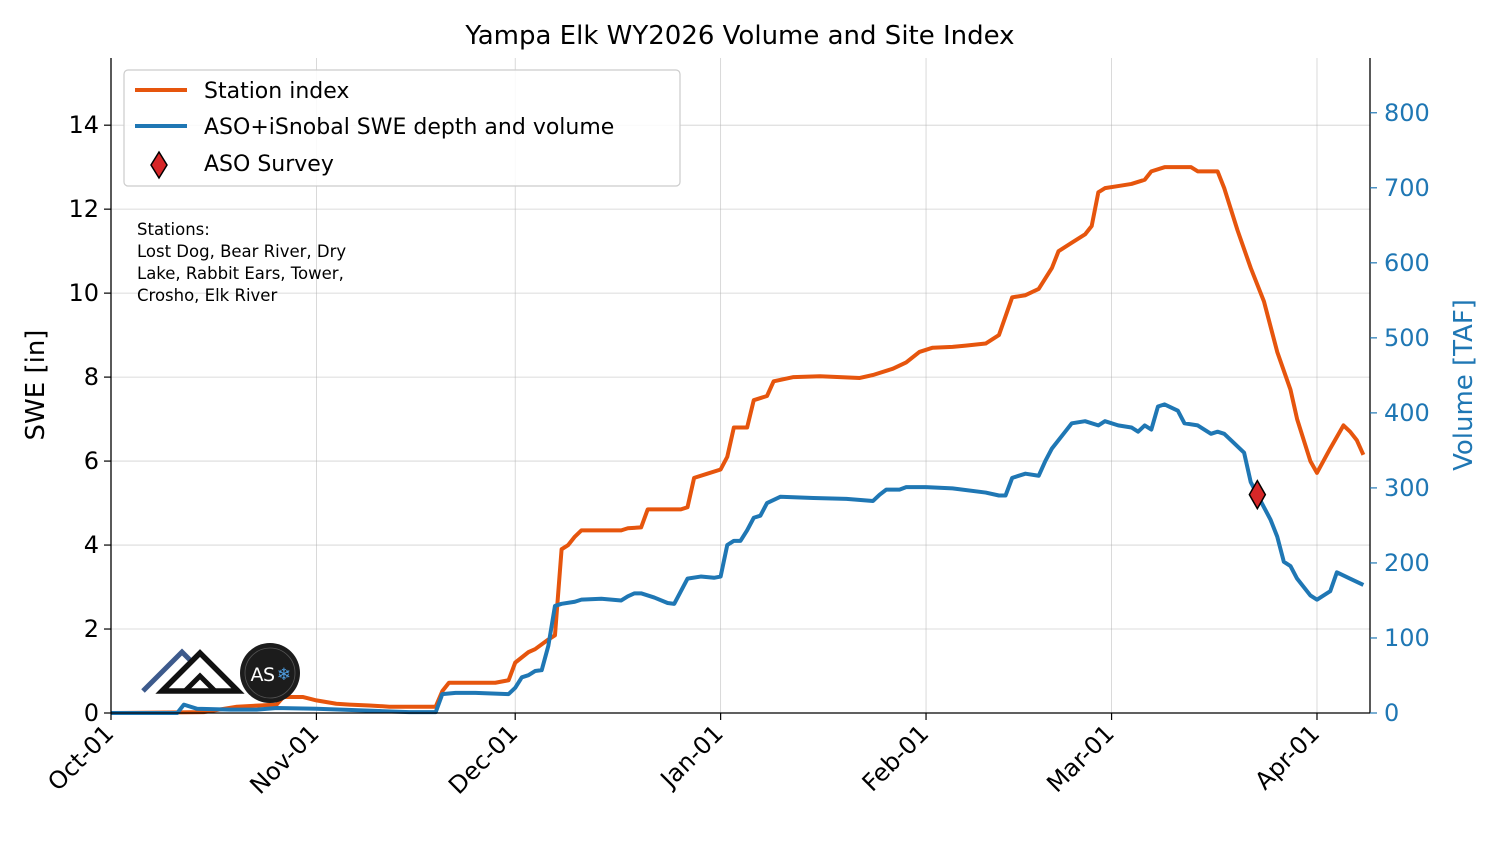 Image resolution: width=1500 pixels, height=843 pixels. I want to click on x-tick-label: Mar-01, so click(1080, 758).